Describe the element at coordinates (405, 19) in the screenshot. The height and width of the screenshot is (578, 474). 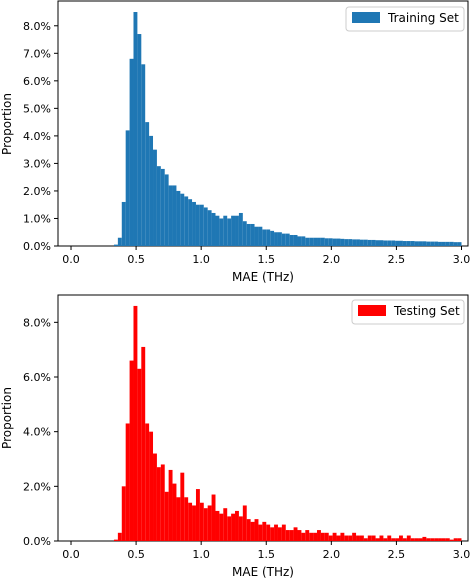
I see `legend: Training Set` at that location.